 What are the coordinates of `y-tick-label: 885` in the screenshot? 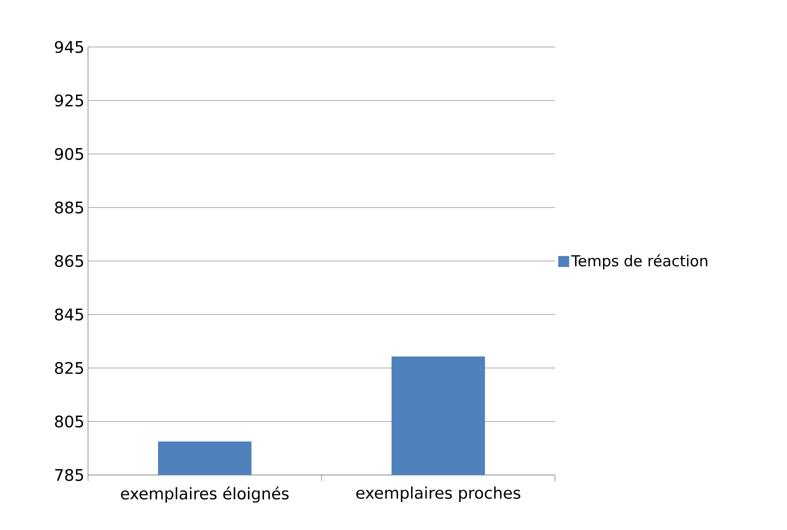 It's located at (69, 207).